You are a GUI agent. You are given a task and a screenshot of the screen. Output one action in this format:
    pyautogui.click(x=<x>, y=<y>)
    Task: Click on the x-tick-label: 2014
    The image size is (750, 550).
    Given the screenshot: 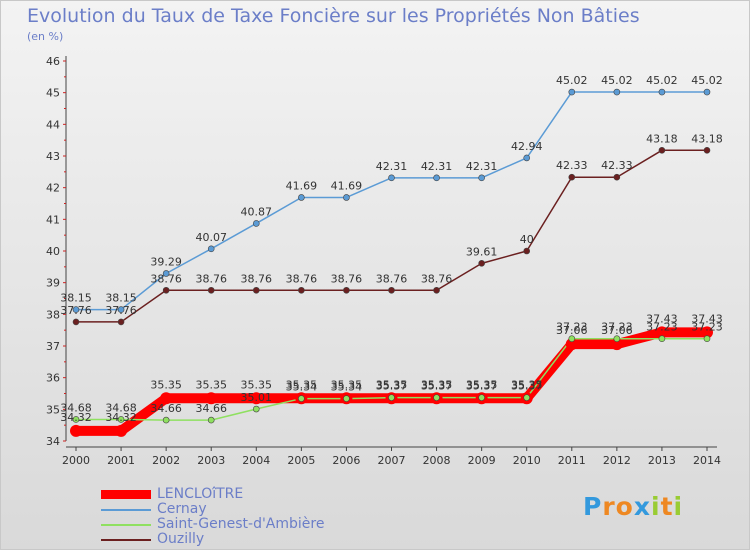 What is the action you would take?
    pyautogui.click(x=707, y=460)
    